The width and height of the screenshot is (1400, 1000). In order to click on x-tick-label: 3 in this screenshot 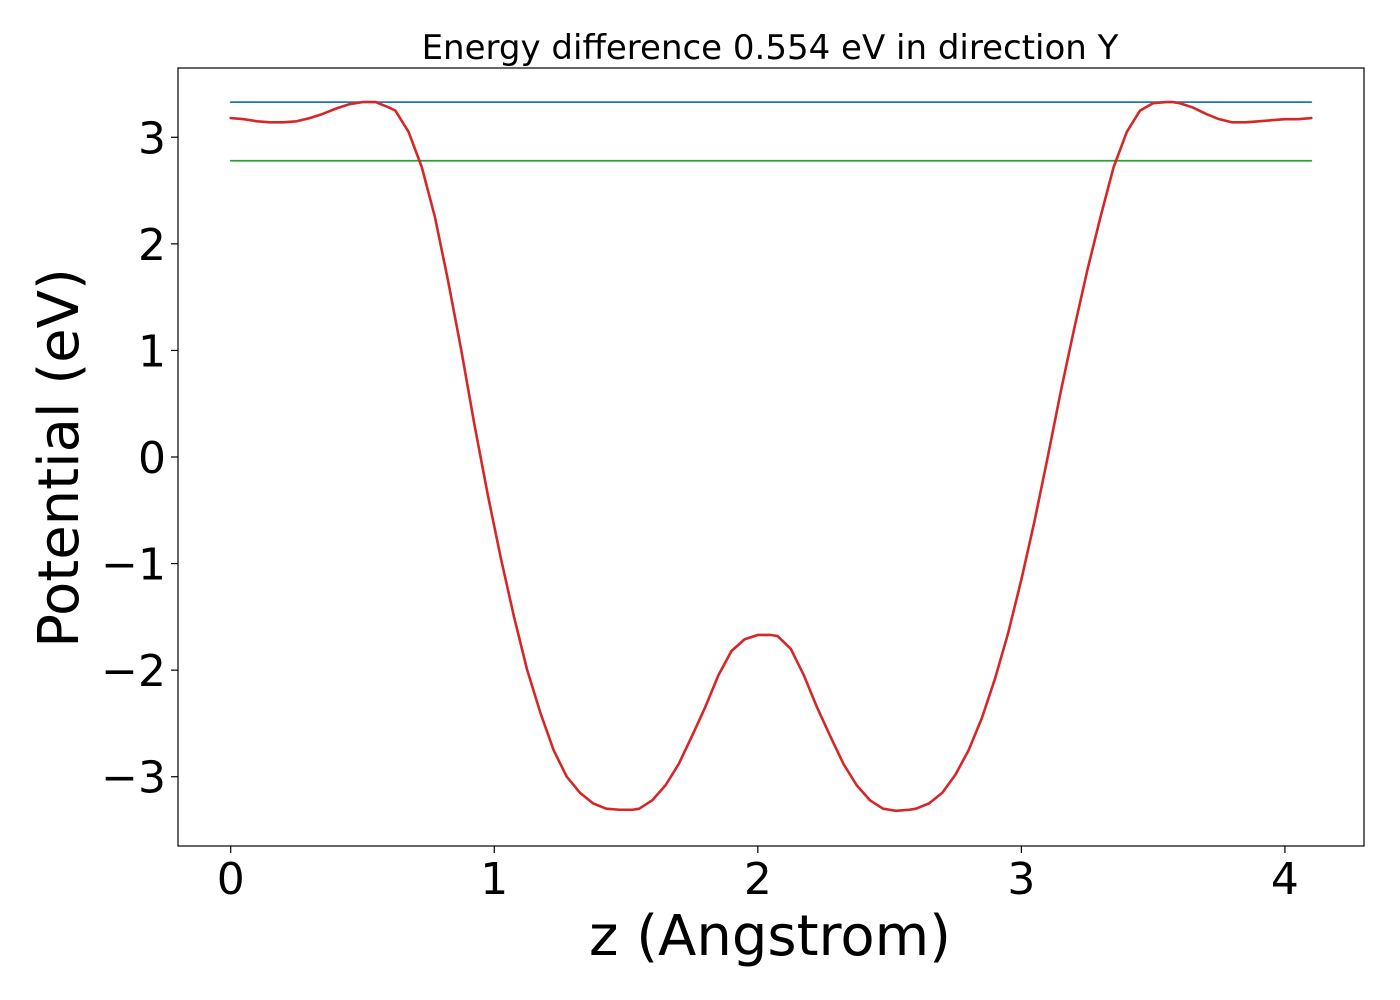, I will do `click(1021, 879)`.